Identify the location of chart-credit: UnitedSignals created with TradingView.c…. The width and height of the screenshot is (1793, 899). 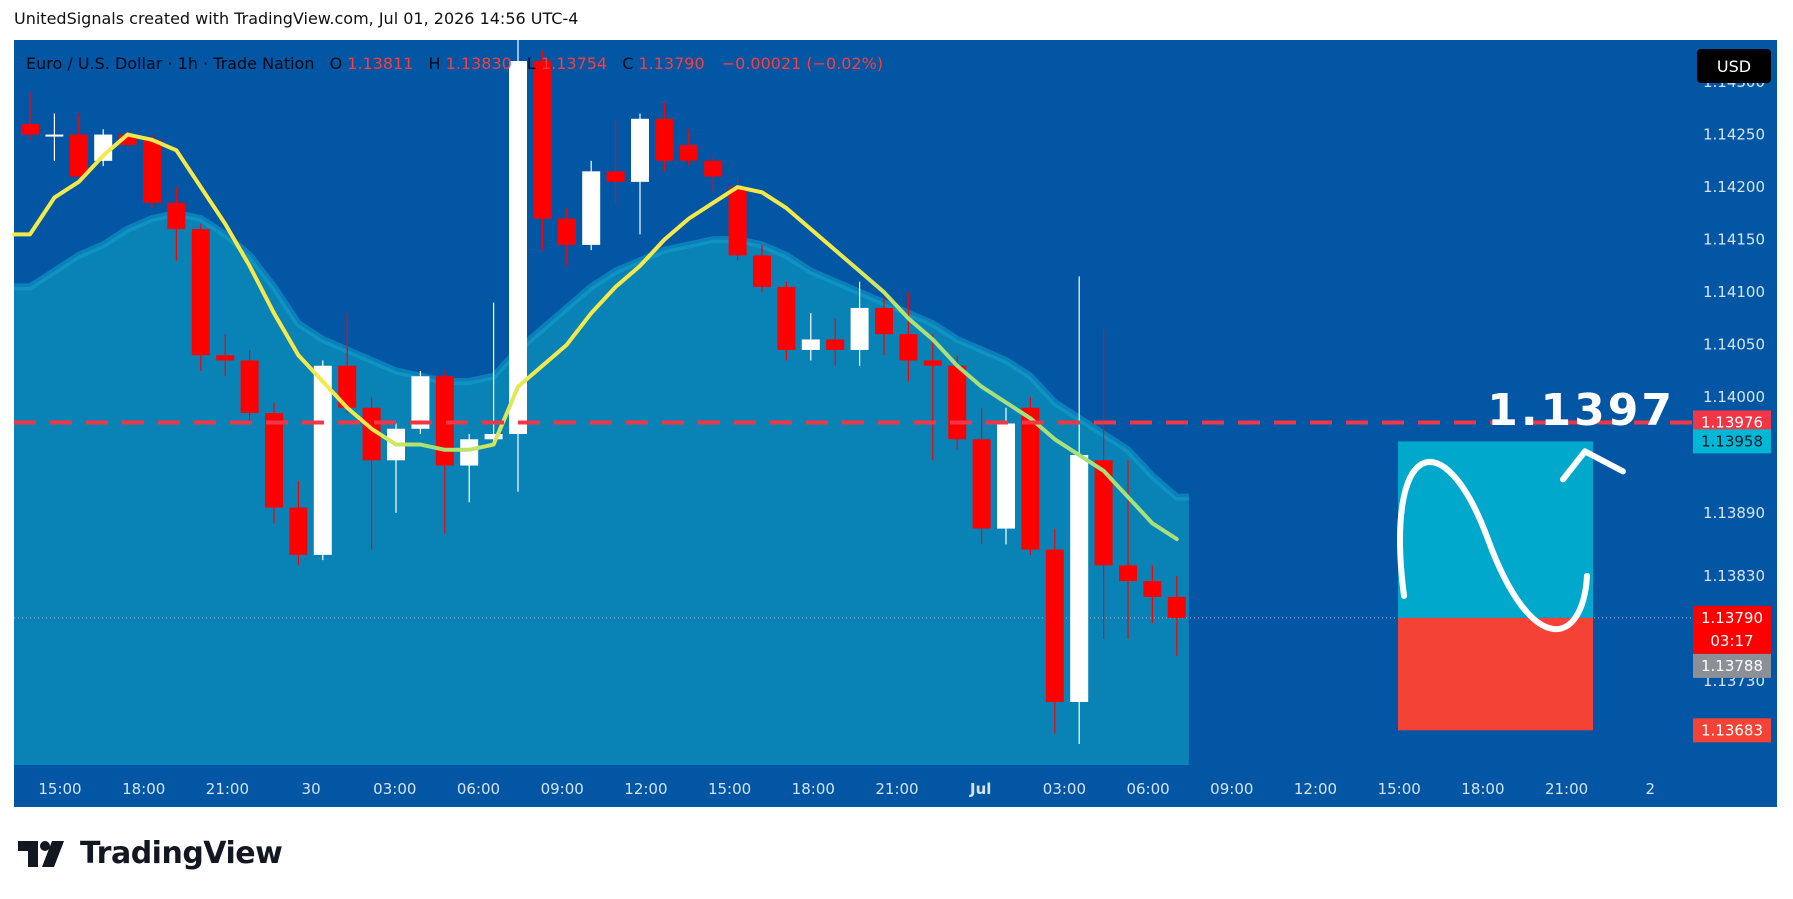
(296, 18).